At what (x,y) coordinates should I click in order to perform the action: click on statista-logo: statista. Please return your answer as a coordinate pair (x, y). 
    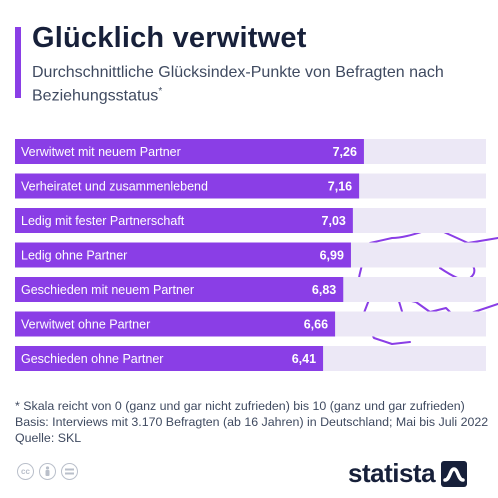
    Looking at the image, I should click on (408, 473).